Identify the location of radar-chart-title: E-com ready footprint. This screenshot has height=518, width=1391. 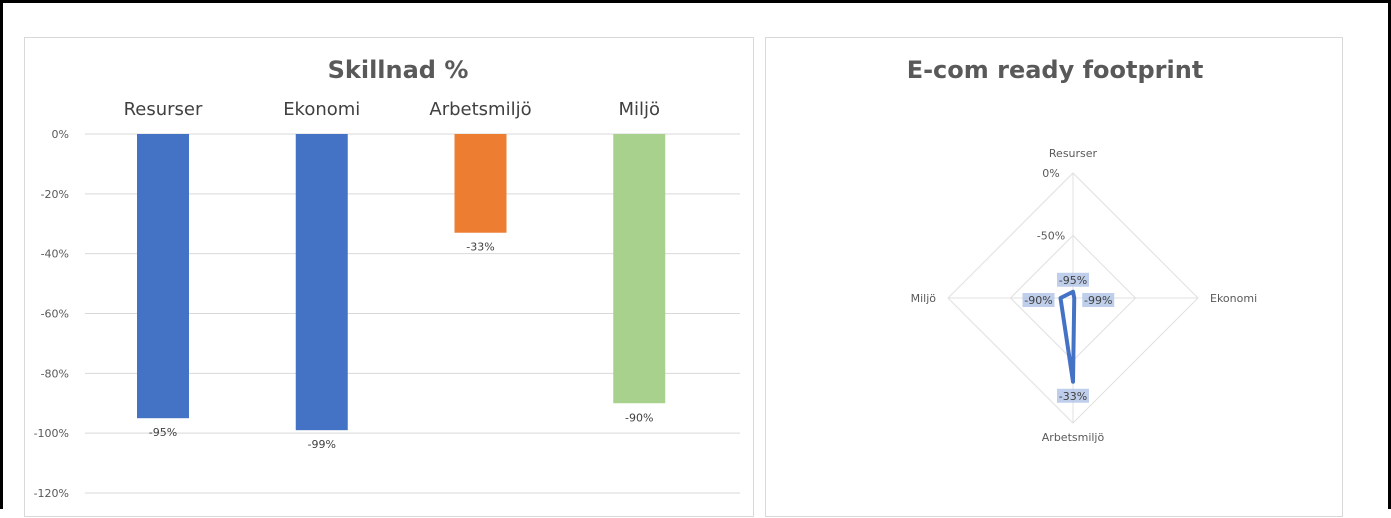
(1055, 70).